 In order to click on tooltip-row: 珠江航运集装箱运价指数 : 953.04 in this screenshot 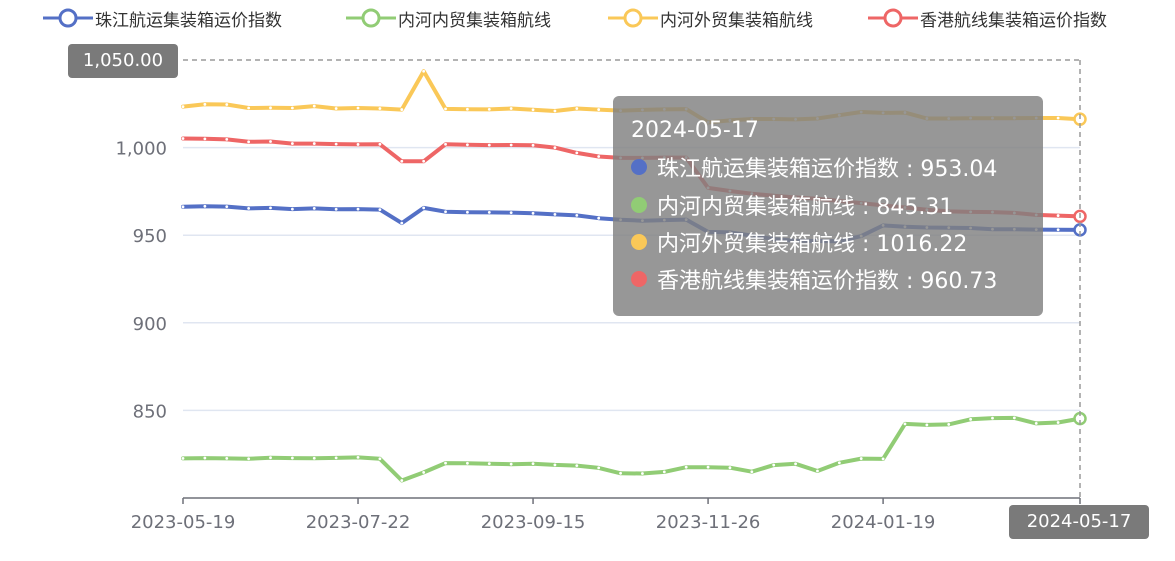, I will do `click(814, 167)`.